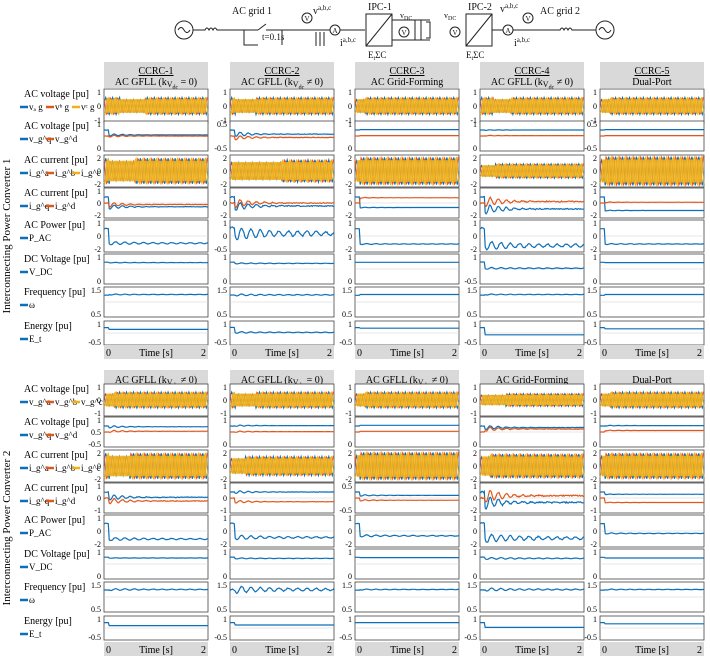 The width and height of the screenshot is (710, 666). I want to click on row-legend: ω, so click(27, 305).